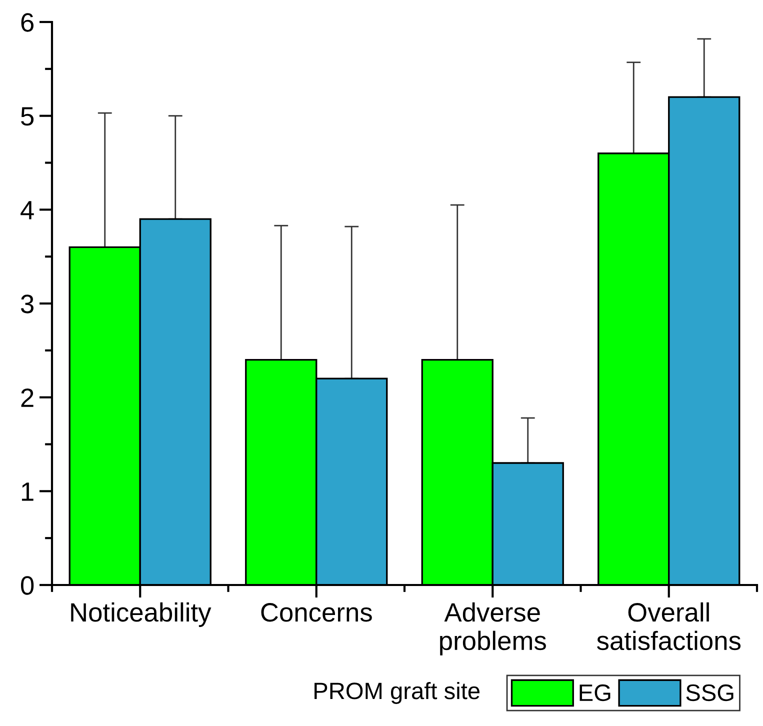 The width and height of the screenshot is (763, 726). Describe the element at coordinates (141, 614) in the screenshot. I see `x-tick-label: Noticeability` at that location.